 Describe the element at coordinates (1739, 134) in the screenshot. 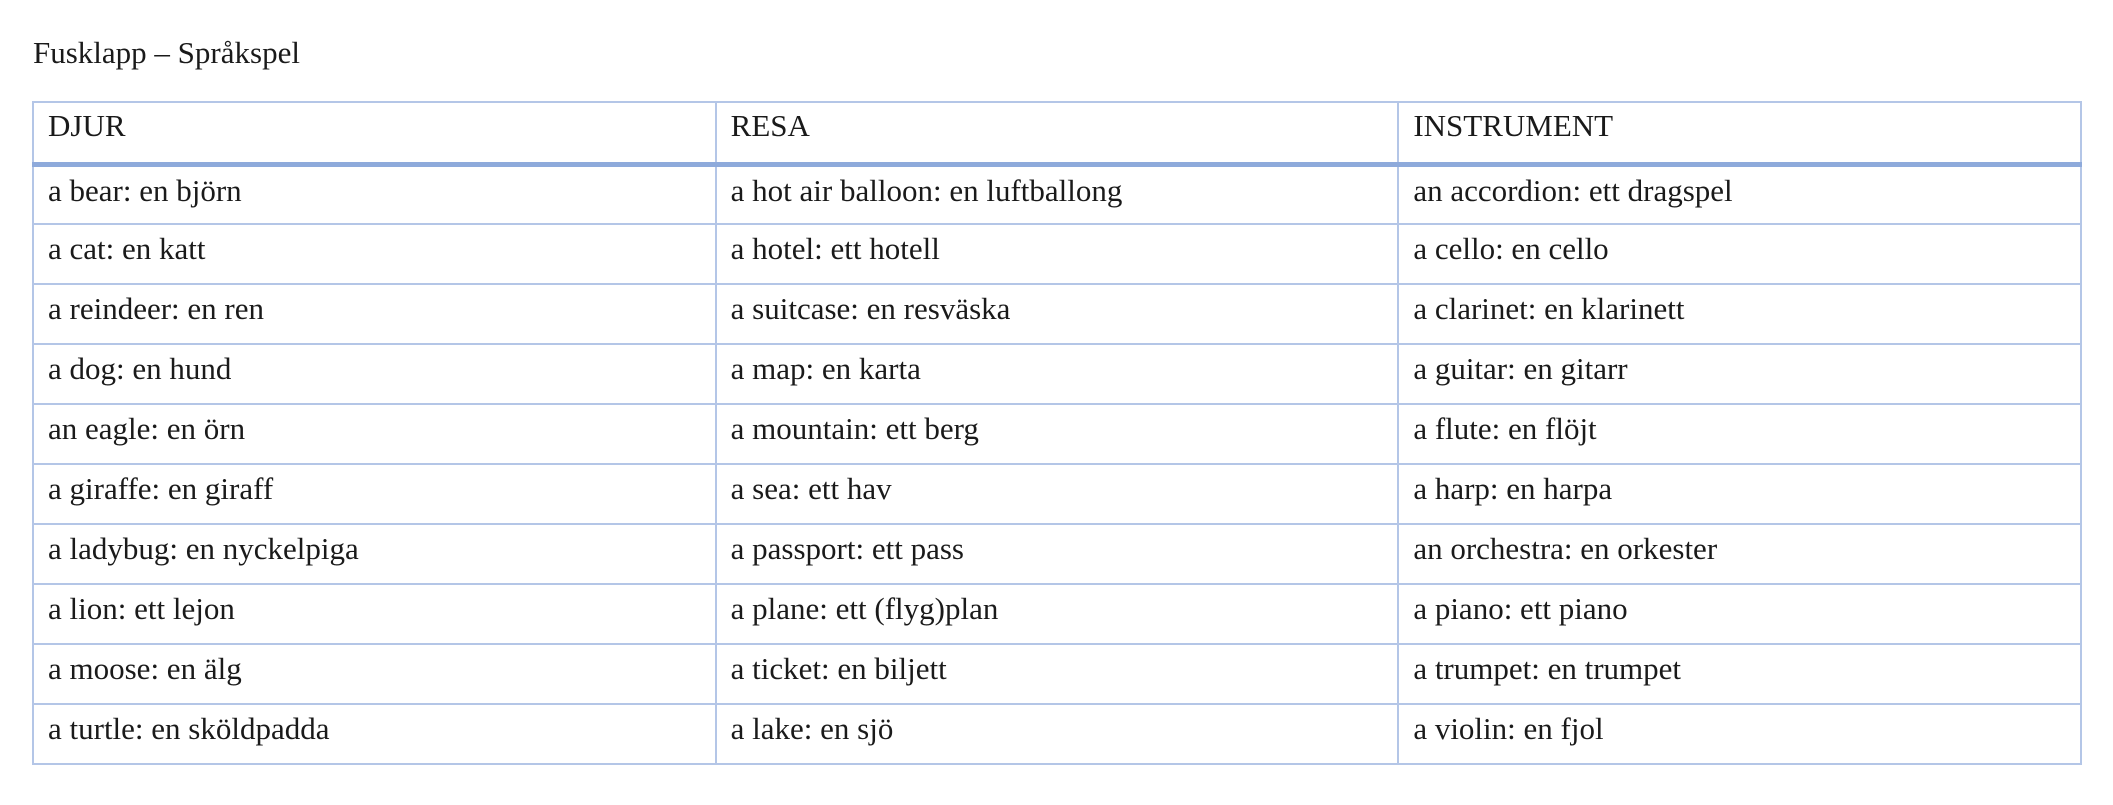

I see `column-header-instrument: INSTRUMENT` at that location.